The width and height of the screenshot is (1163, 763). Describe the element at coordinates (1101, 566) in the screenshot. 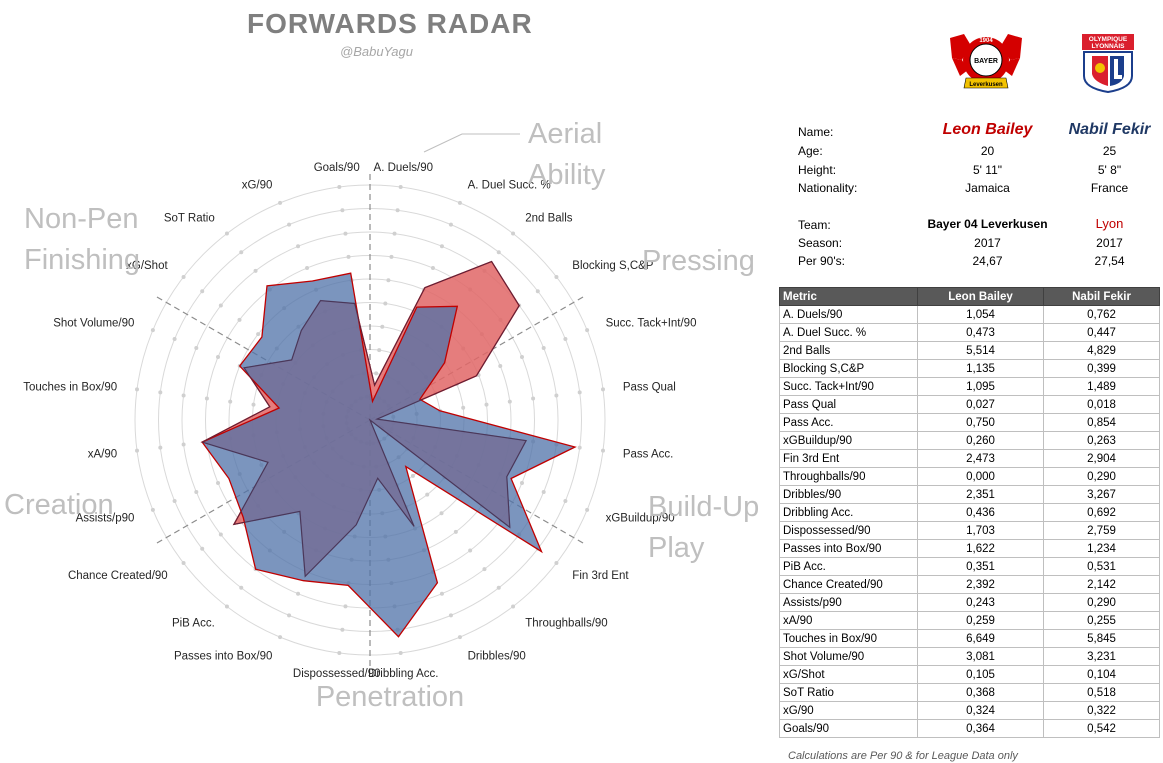

I see `player2-value-cell: 0,531` at that location.